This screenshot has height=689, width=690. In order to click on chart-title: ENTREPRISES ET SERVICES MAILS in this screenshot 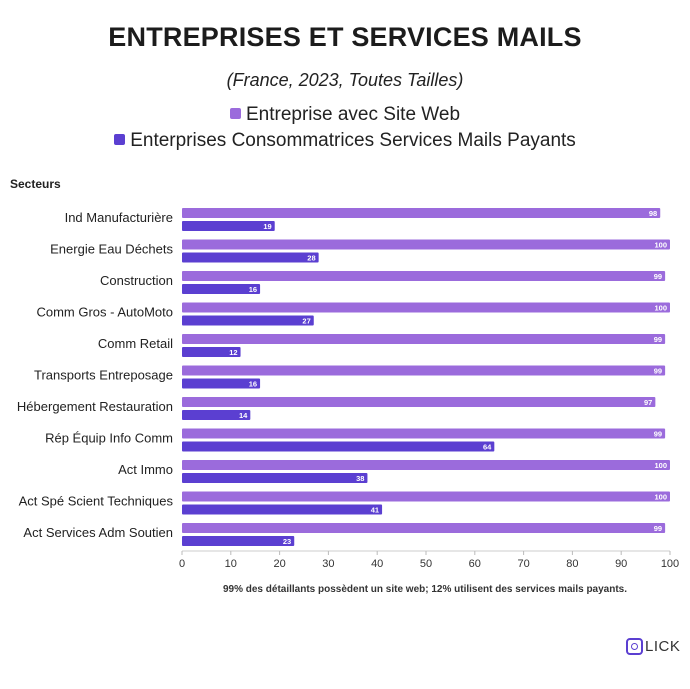, I will do `click(345, 37)`.